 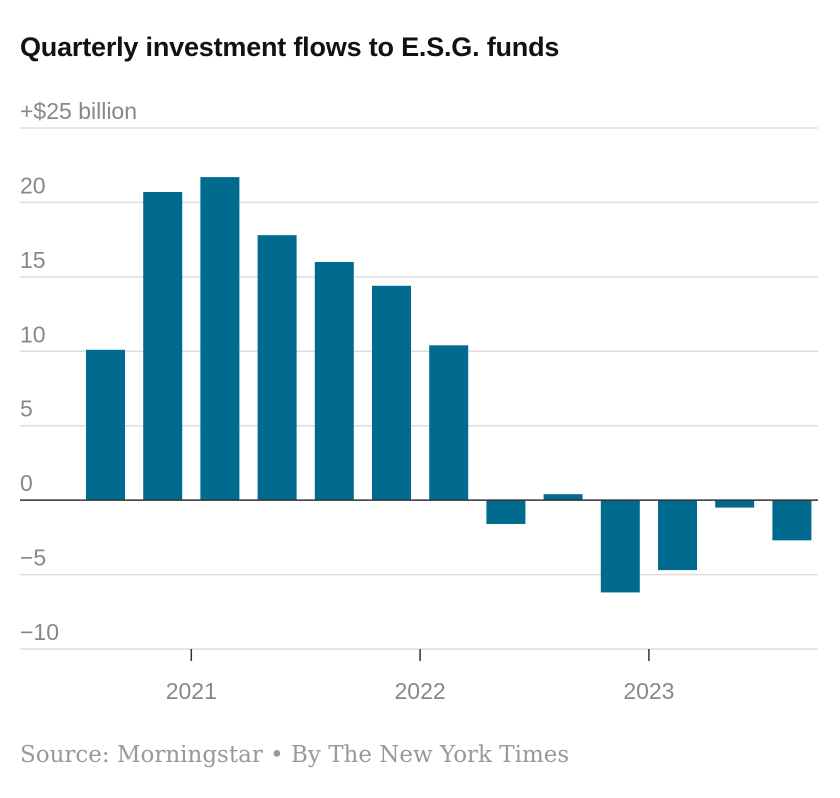 What do you see at coordinates (648, 691) in the screenshot?
I see `x-tick-label: 2023` at bounding box center [648, 691].